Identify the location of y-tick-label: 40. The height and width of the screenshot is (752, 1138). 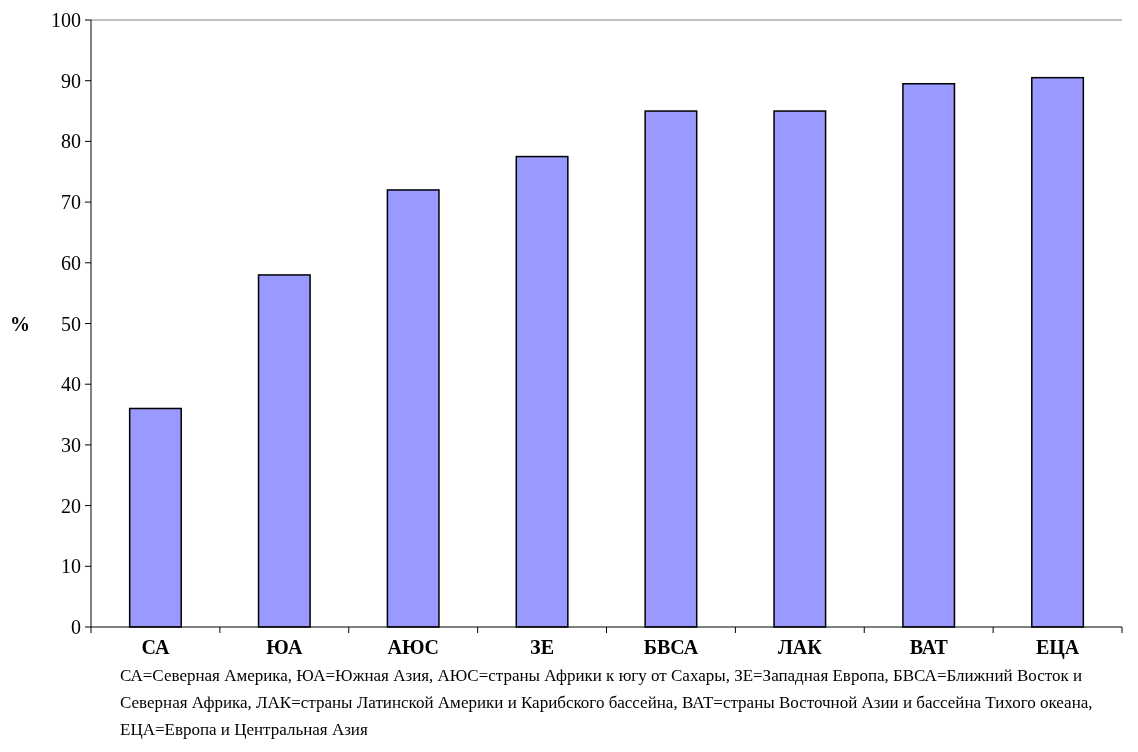
(71, 384).